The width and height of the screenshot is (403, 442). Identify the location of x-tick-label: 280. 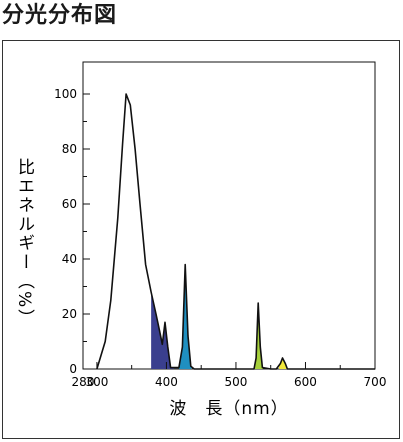
(83, 382).